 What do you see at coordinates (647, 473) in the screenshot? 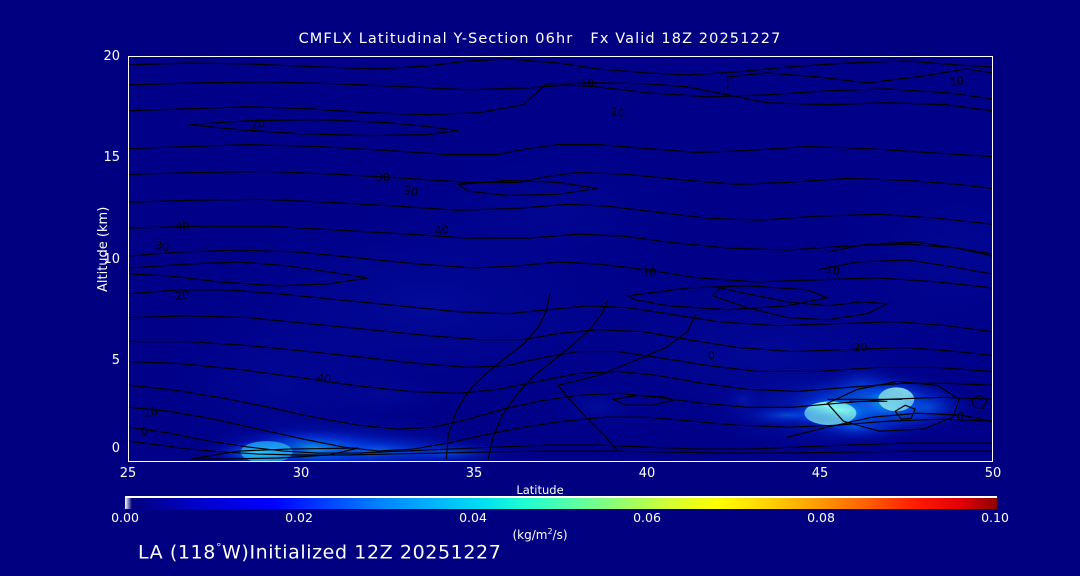
I see `x-tick-label-40: 40` at bounding box center [647, 473].